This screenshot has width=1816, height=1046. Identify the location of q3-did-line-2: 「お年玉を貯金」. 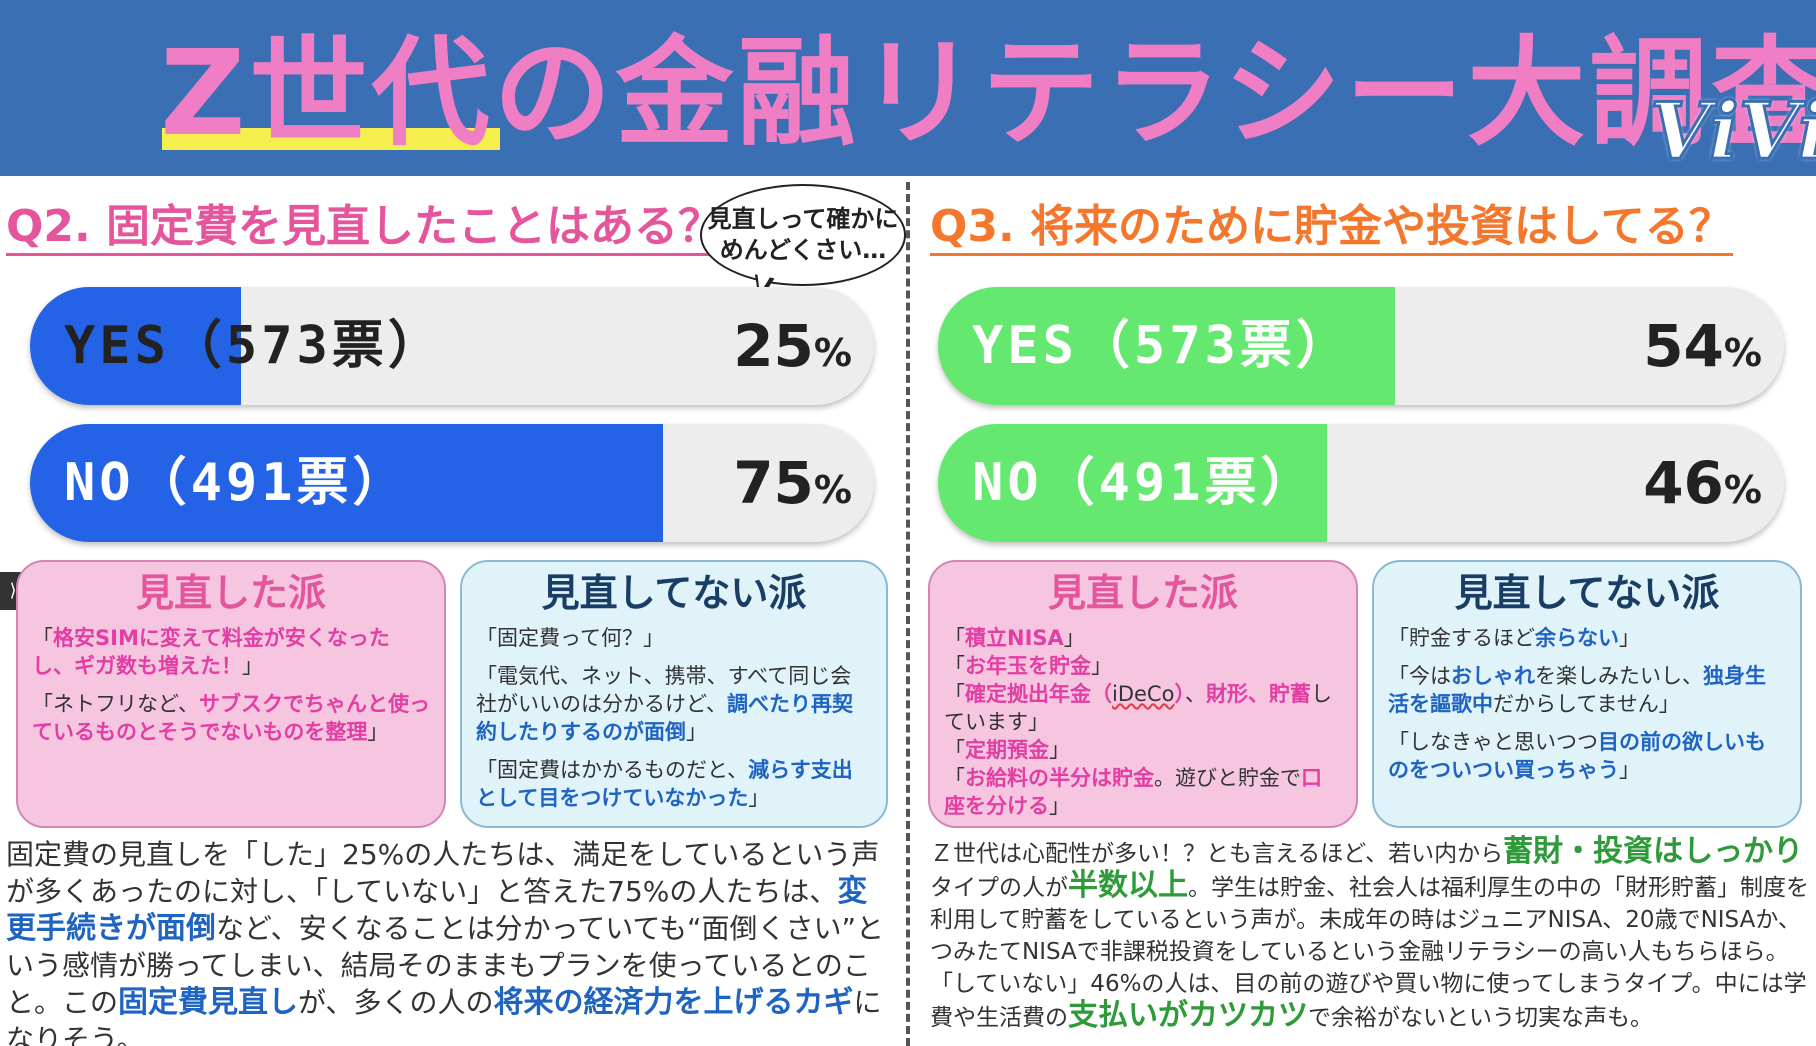
(1028, 666).